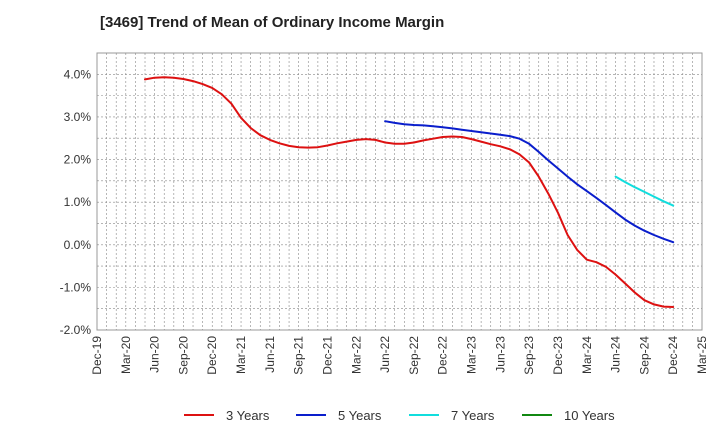  I want to click on legend-item-3-years: 3 Years, so click(226, 415).